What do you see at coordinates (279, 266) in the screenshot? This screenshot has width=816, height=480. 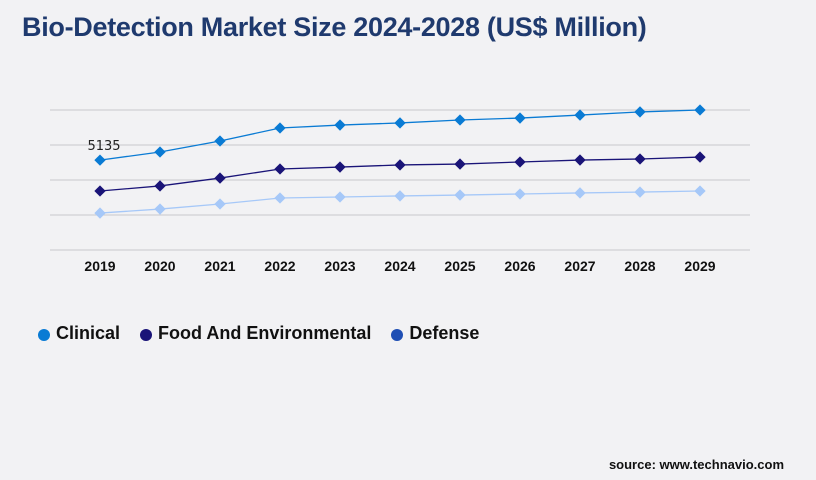 I see `x-tick-label: 2022` at bounding box center [279, 266].